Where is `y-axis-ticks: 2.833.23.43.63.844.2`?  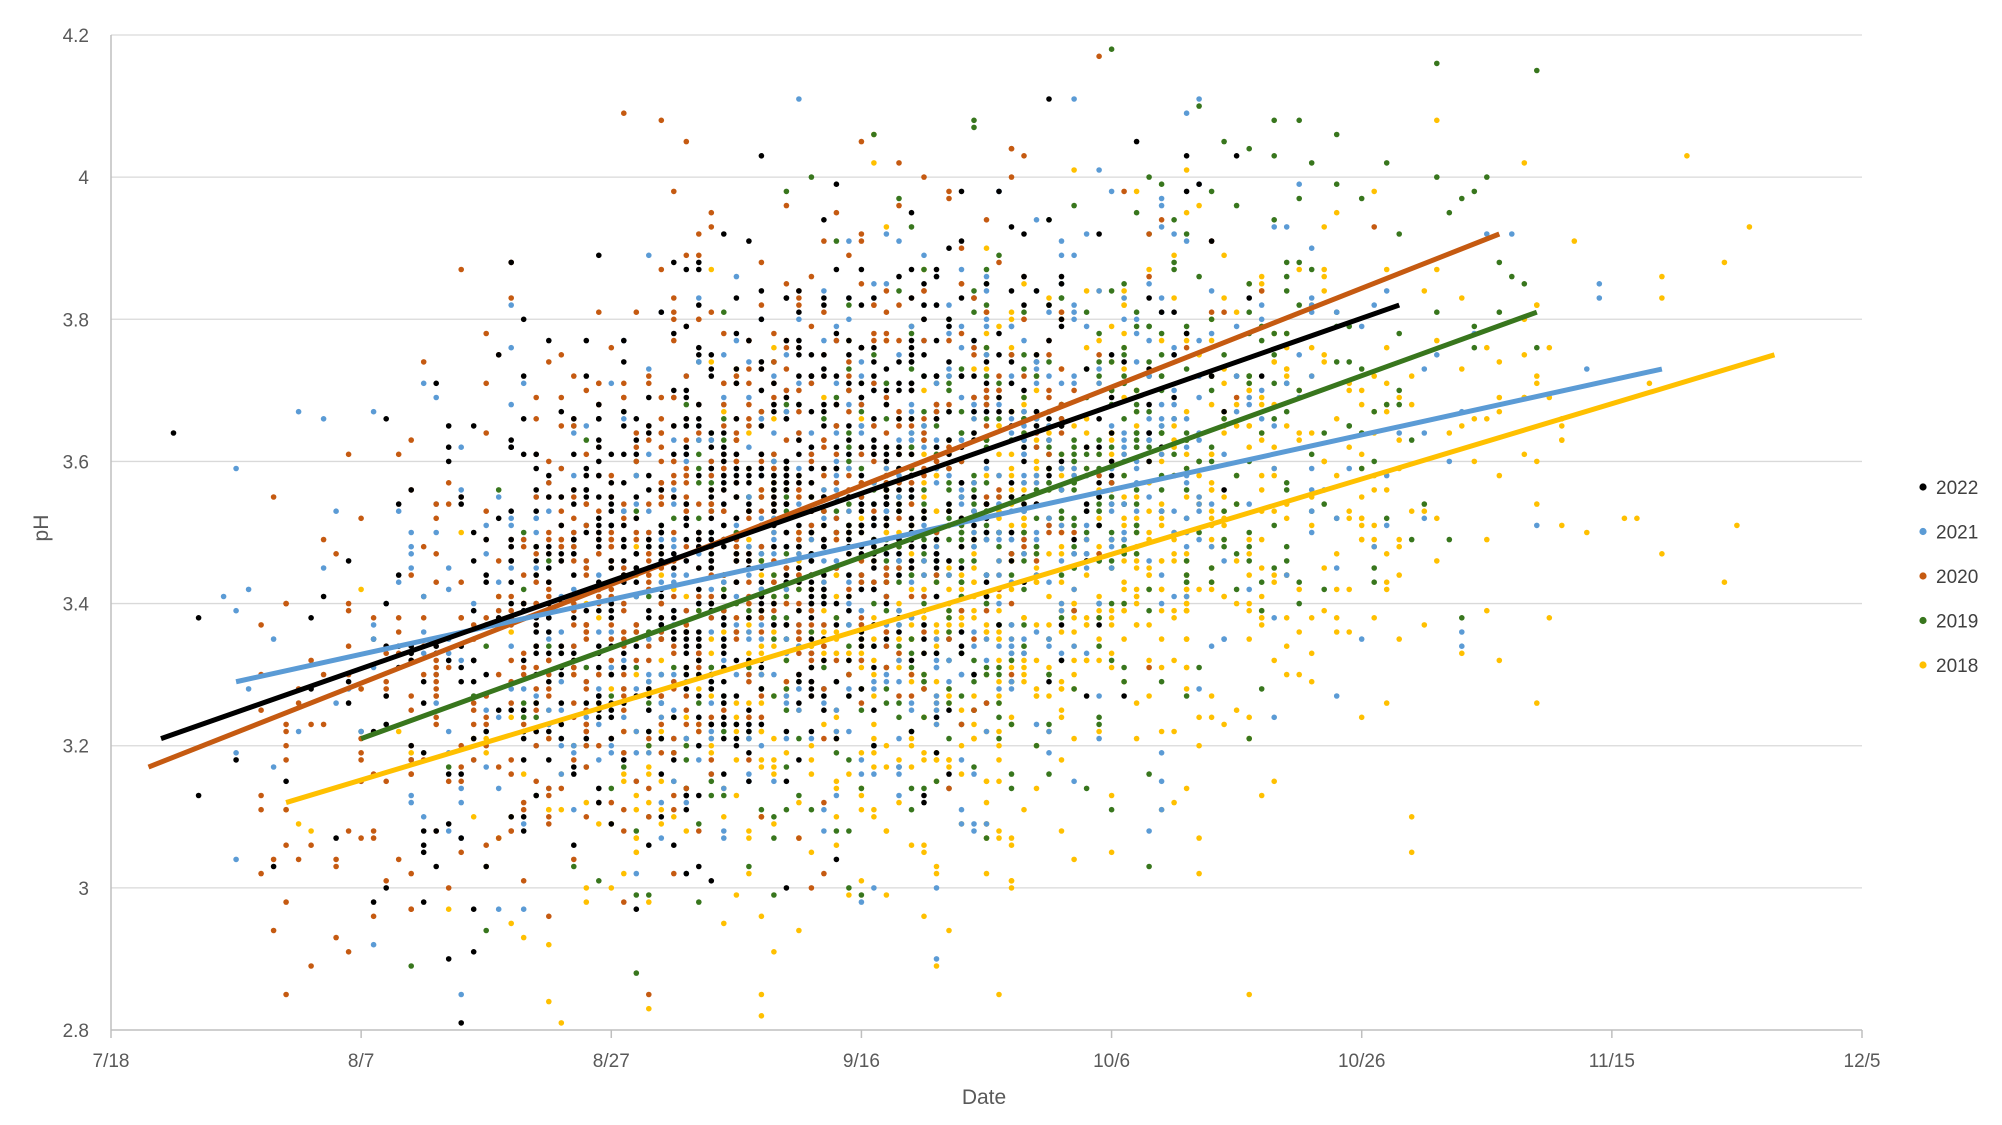 y-axis-ticks: 2.833.23.43.63.844.2 is located at coordinates (76, 534).